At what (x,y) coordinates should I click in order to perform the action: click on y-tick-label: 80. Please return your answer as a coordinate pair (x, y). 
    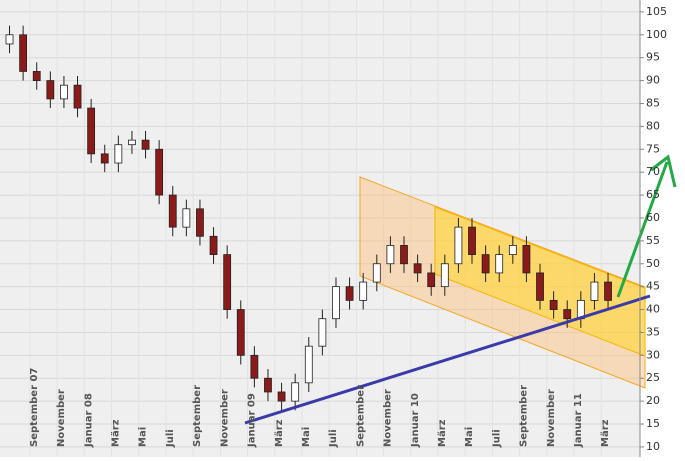
    Looking at the image, I should click on (653, 125).